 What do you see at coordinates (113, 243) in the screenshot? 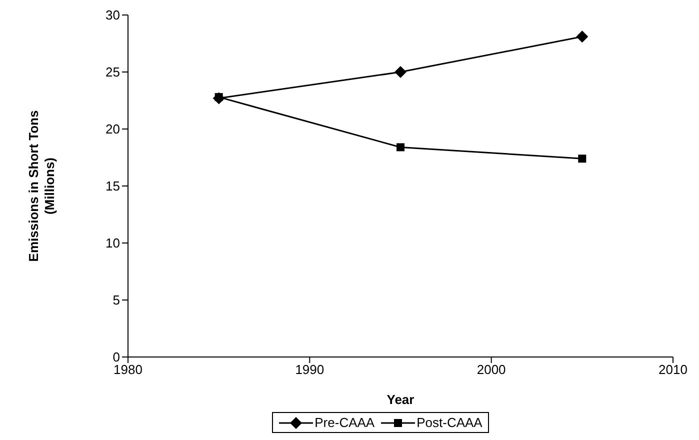
I see `y-tick-label: 10` at bounding box center [113, 243].